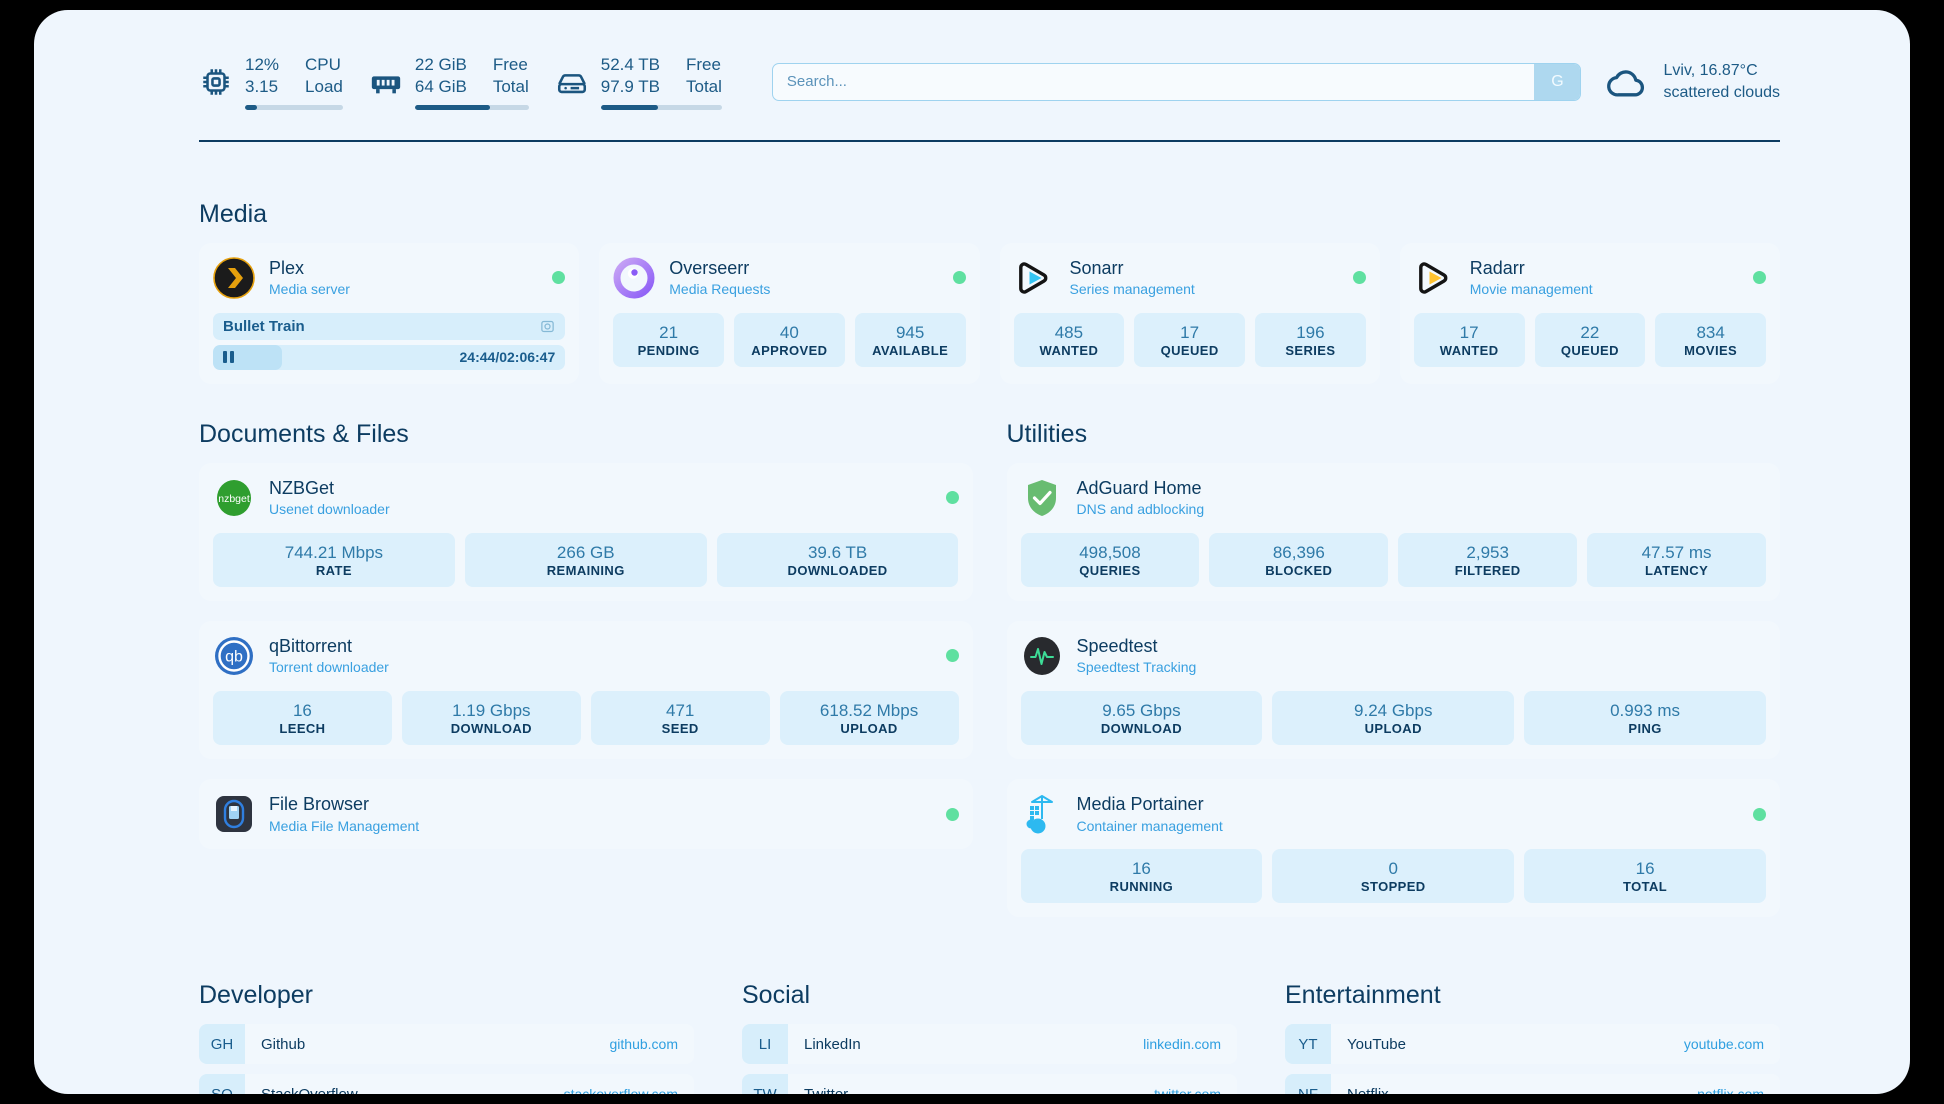  What do you see at coordinates (547, 326) in the screenshot?
I see `cast-icon` at bounding box center [547, 326].